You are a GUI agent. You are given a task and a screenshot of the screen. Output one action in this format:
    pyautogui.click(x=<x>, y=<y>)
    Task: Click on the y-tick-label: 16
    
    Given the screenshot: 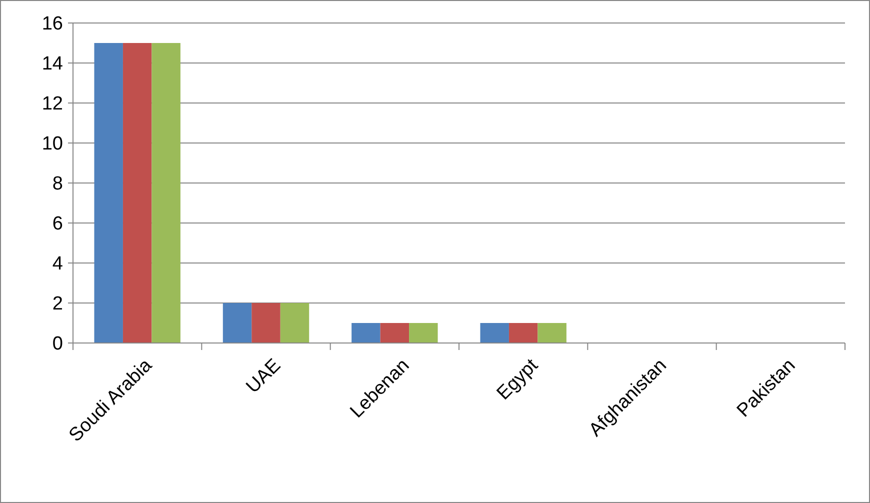 What is the action you would take?
    pyautogui.click(x=52, y=24)
    